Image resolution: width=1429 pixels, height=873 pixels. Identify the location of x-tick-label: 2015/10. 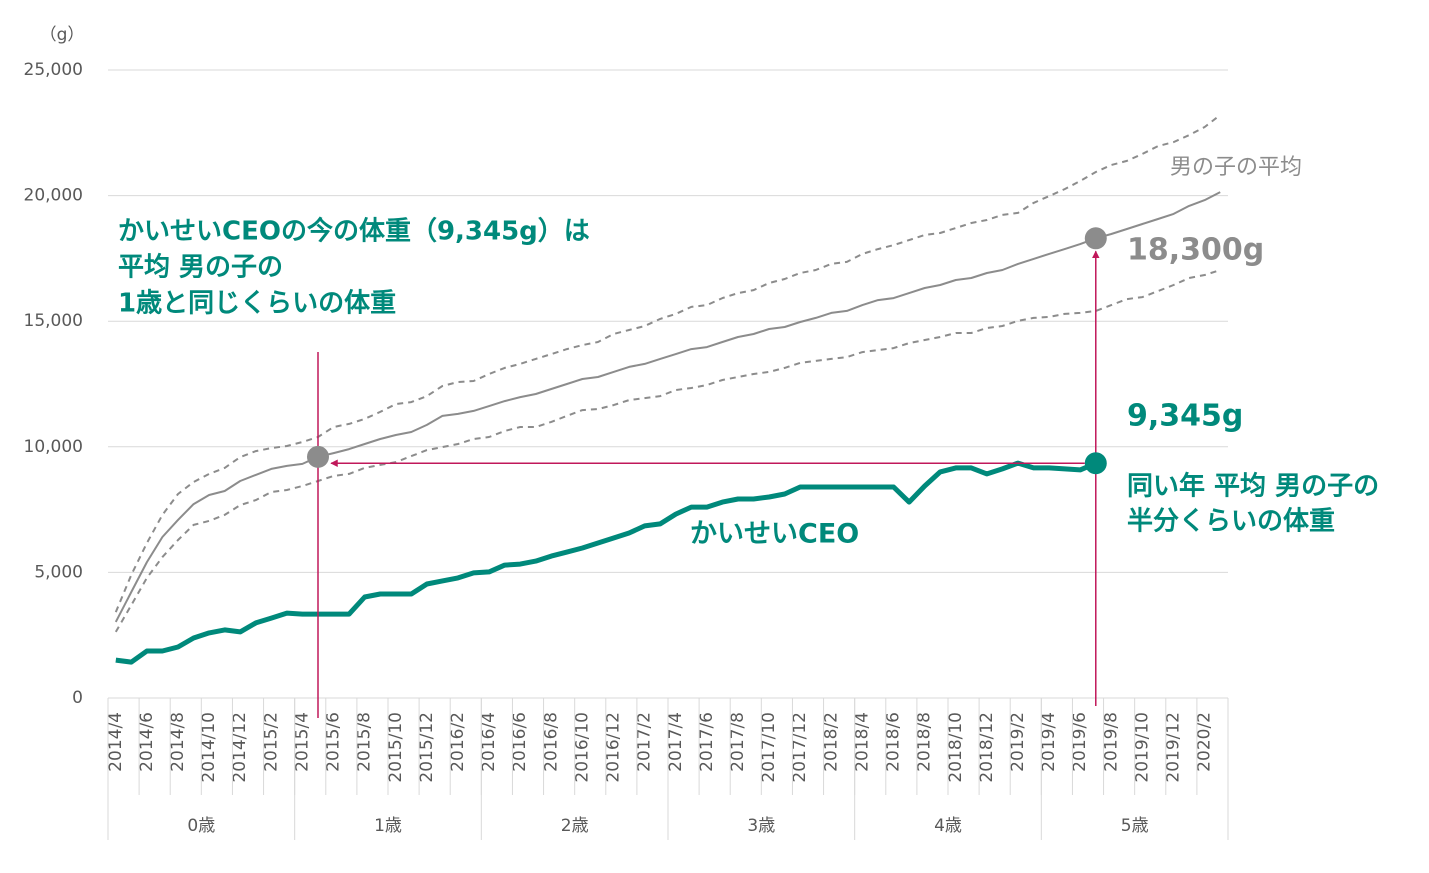
(396, 747).